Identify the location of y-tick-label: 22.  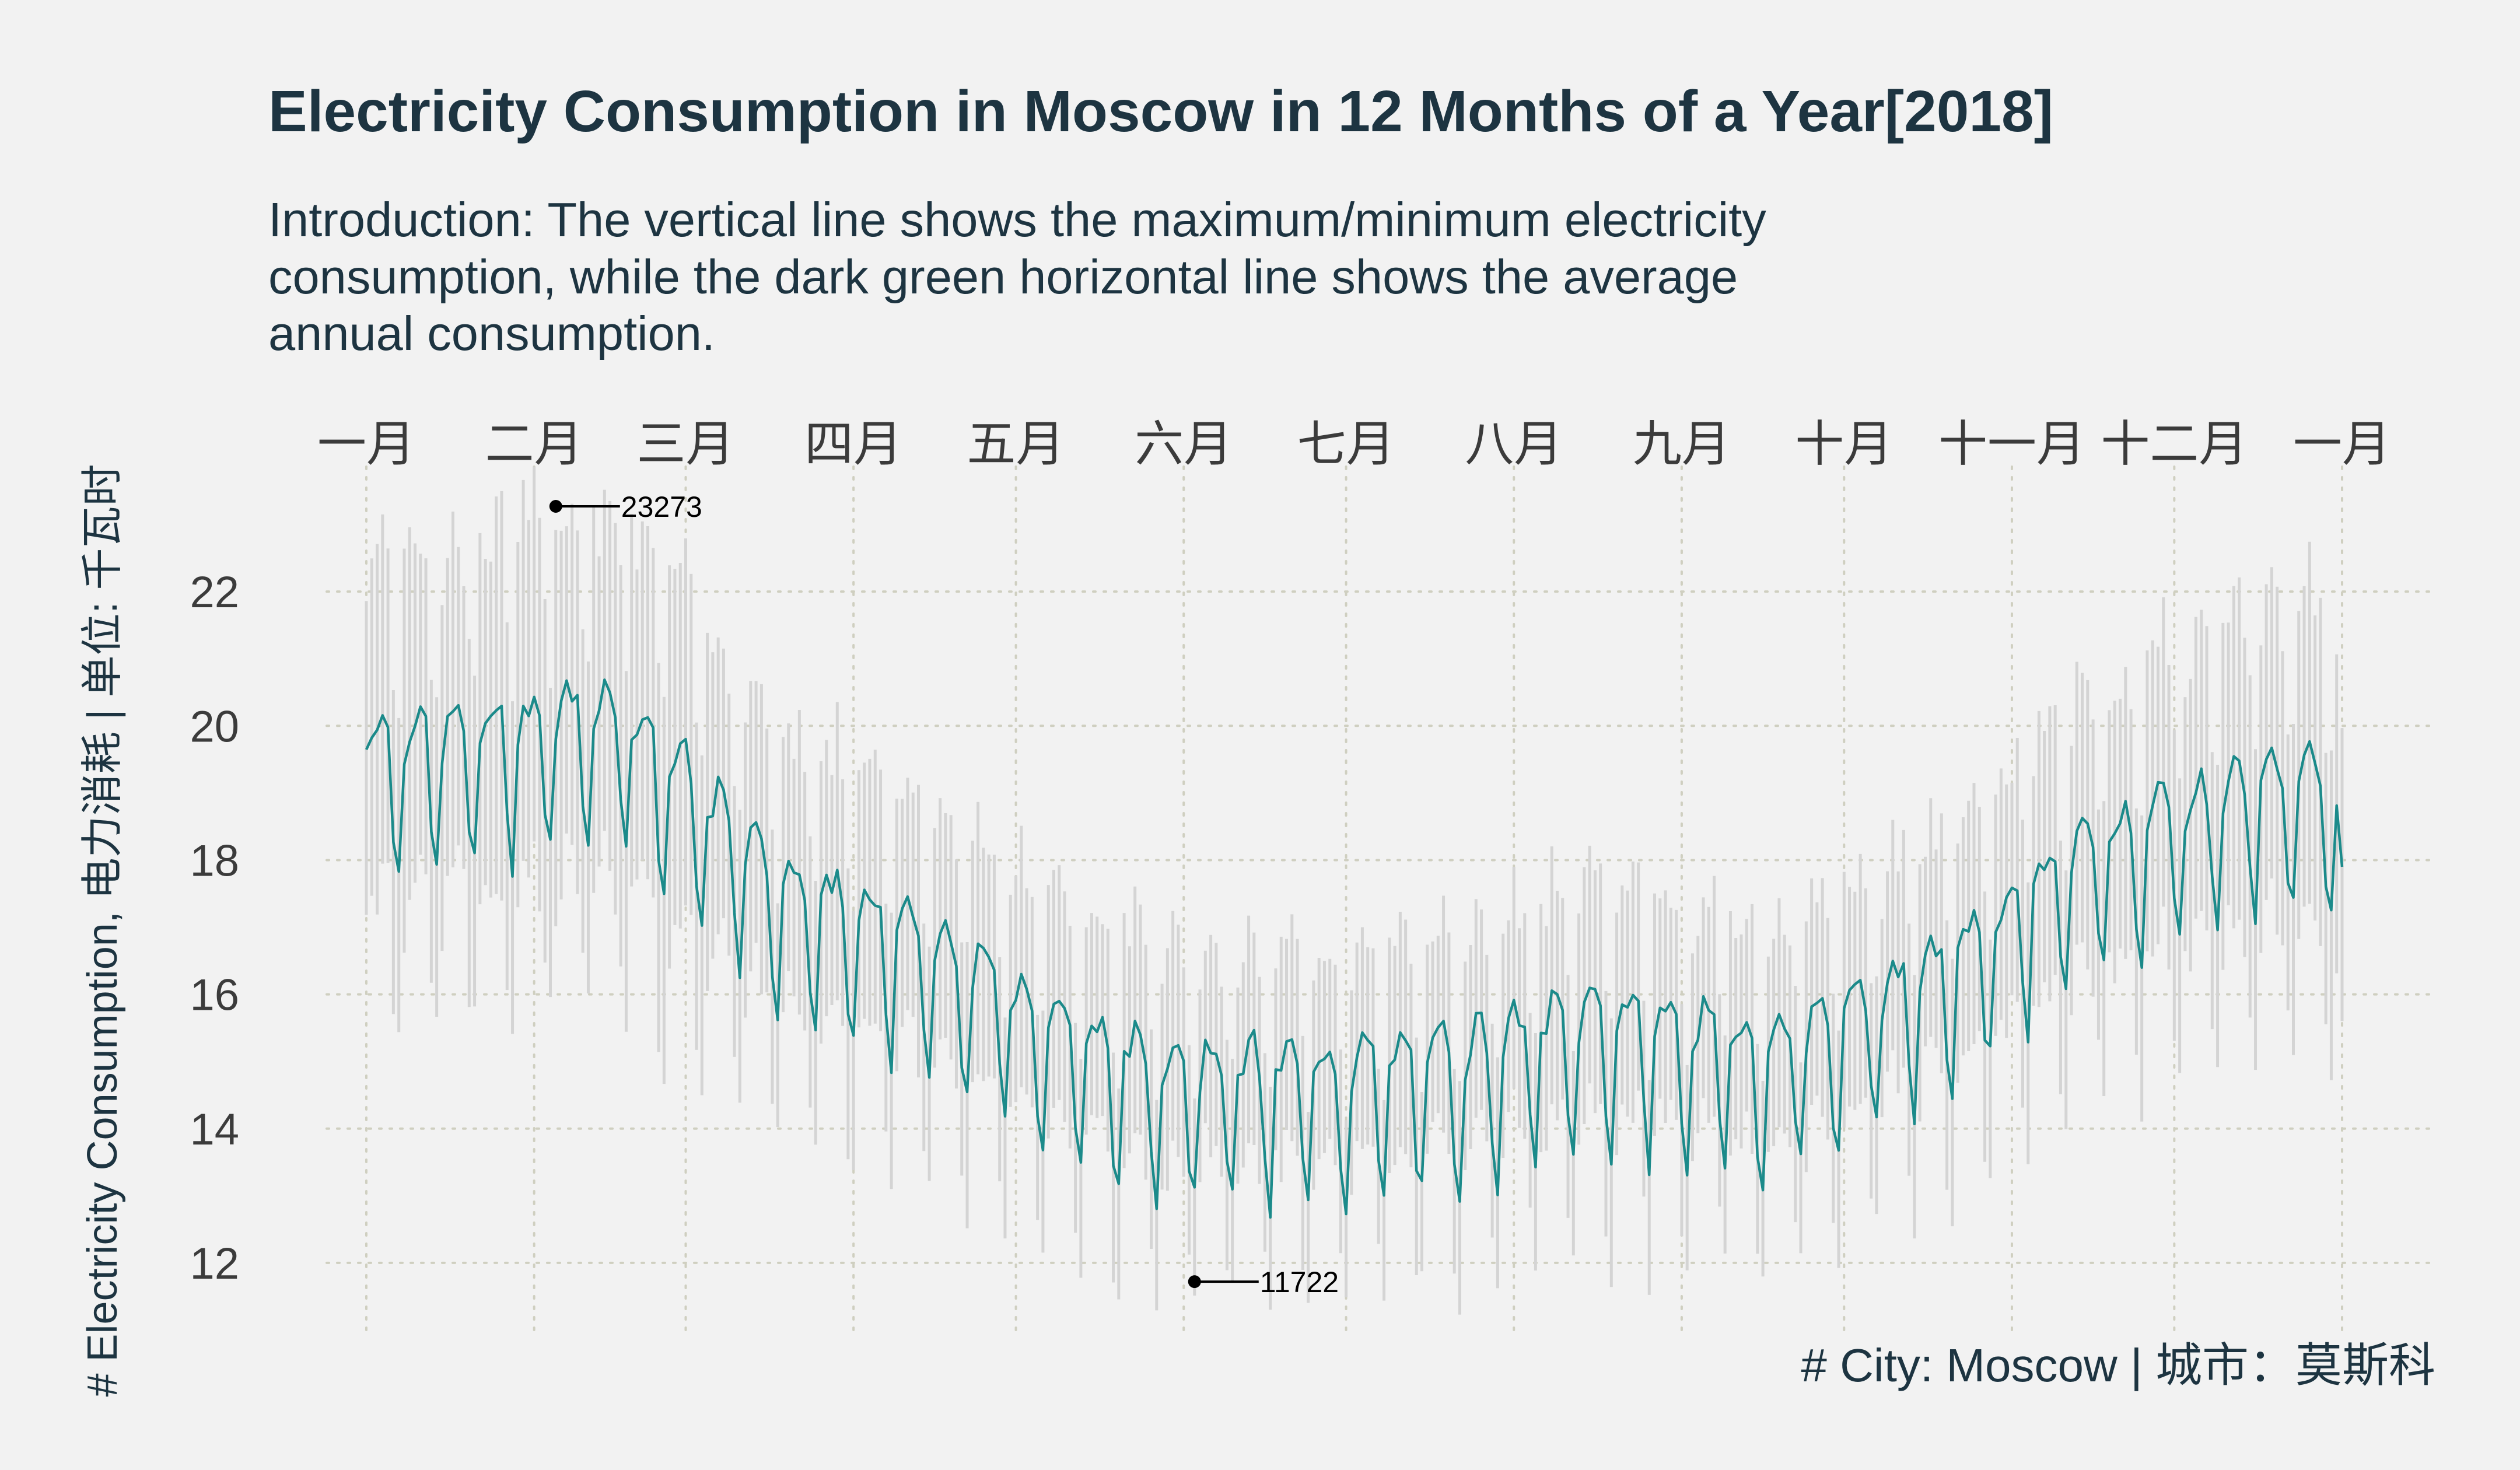
(214, 592).